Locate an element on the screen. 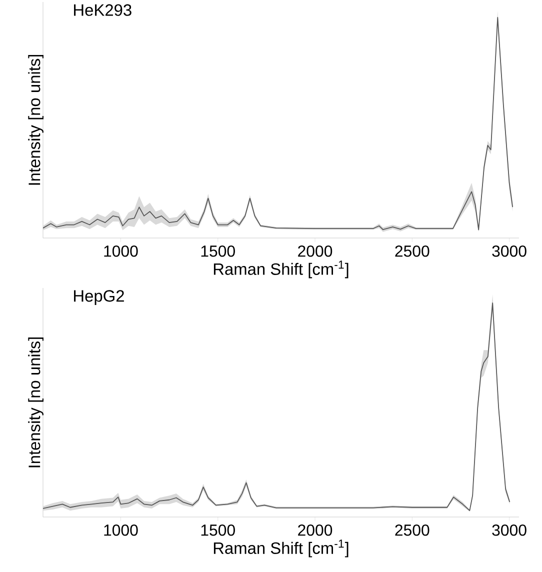 This screenshot has width=542, height=572. chart-title: HepG2 is located at coordinates (99, 298).